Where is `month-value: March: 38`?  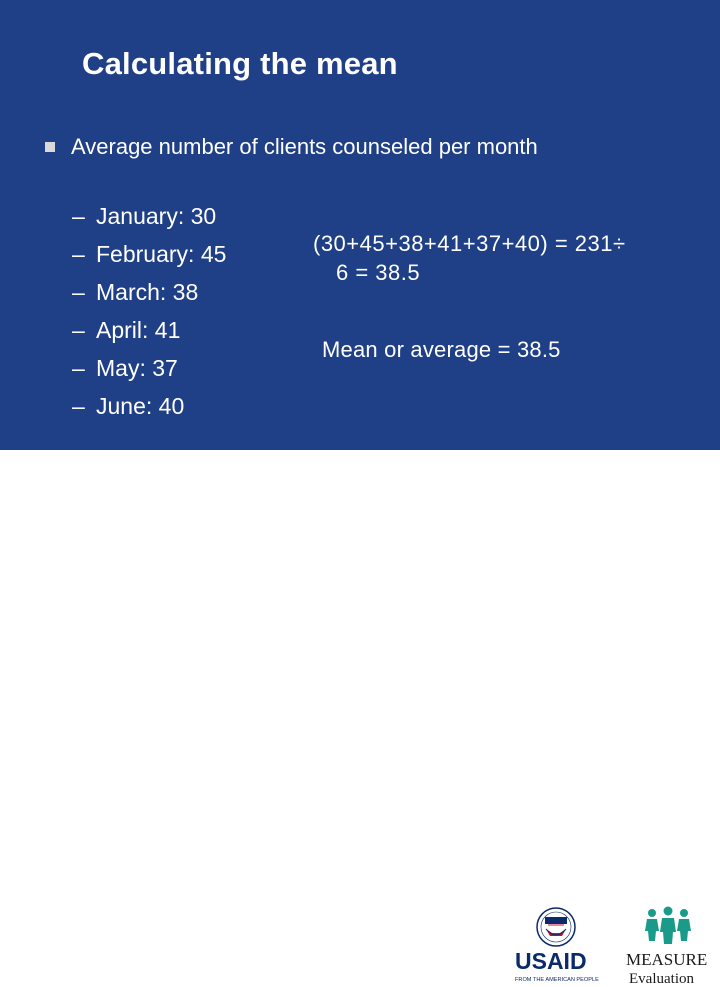 month-value: March: 38 is located at coordinates (147, 292).